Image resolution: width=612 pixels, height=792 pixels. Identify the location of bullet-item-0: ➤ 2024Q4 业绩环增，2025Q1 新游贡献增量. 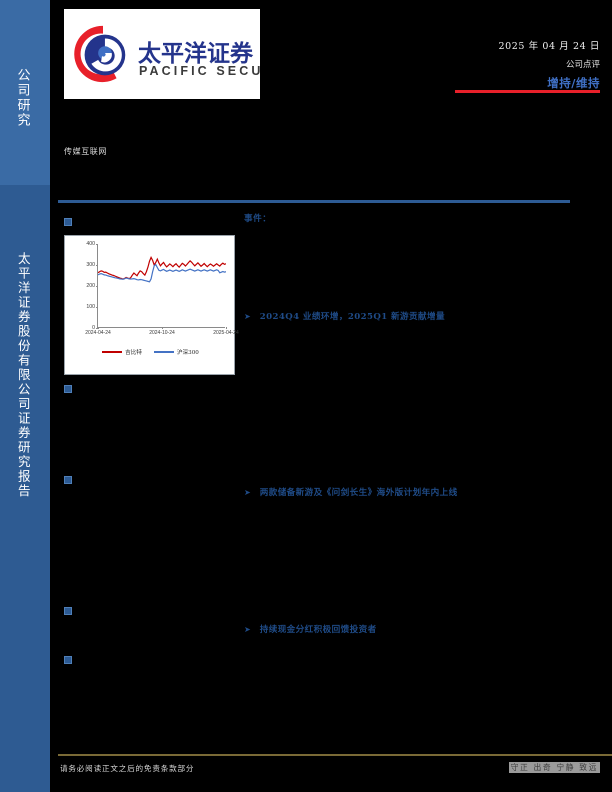
(344, 316).